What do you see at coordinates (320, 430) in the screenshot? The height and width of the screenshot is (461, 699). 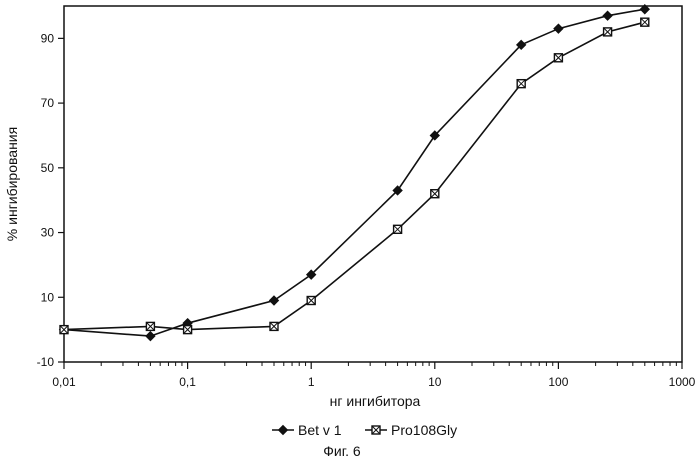 I see `legend-label: Bet v 1` at bounding box center [320, 430].